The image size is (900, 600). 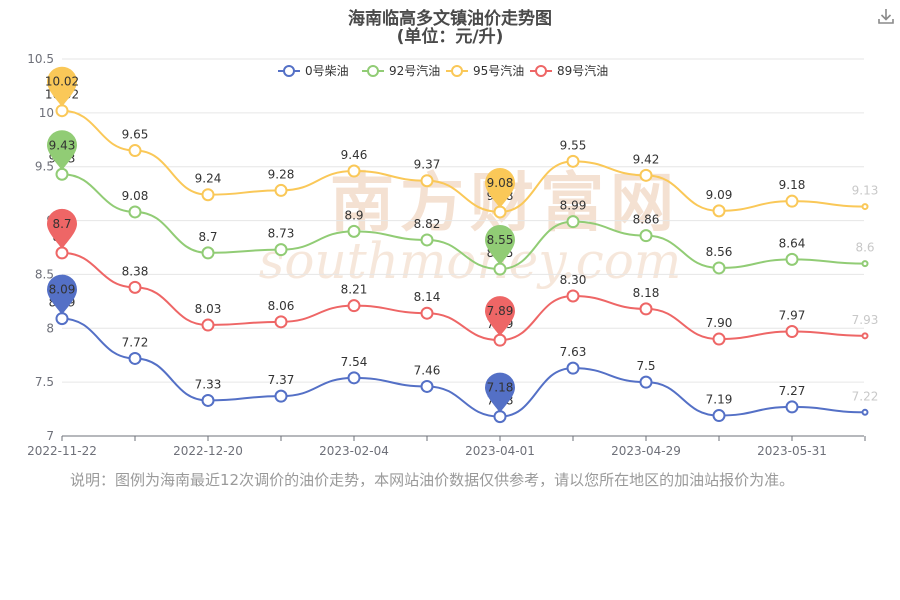 What do you see at coordinates (354, 451) in the screenshot?
I see `x-tick-label: 2023-02-04` at bounding box center [354, 451].